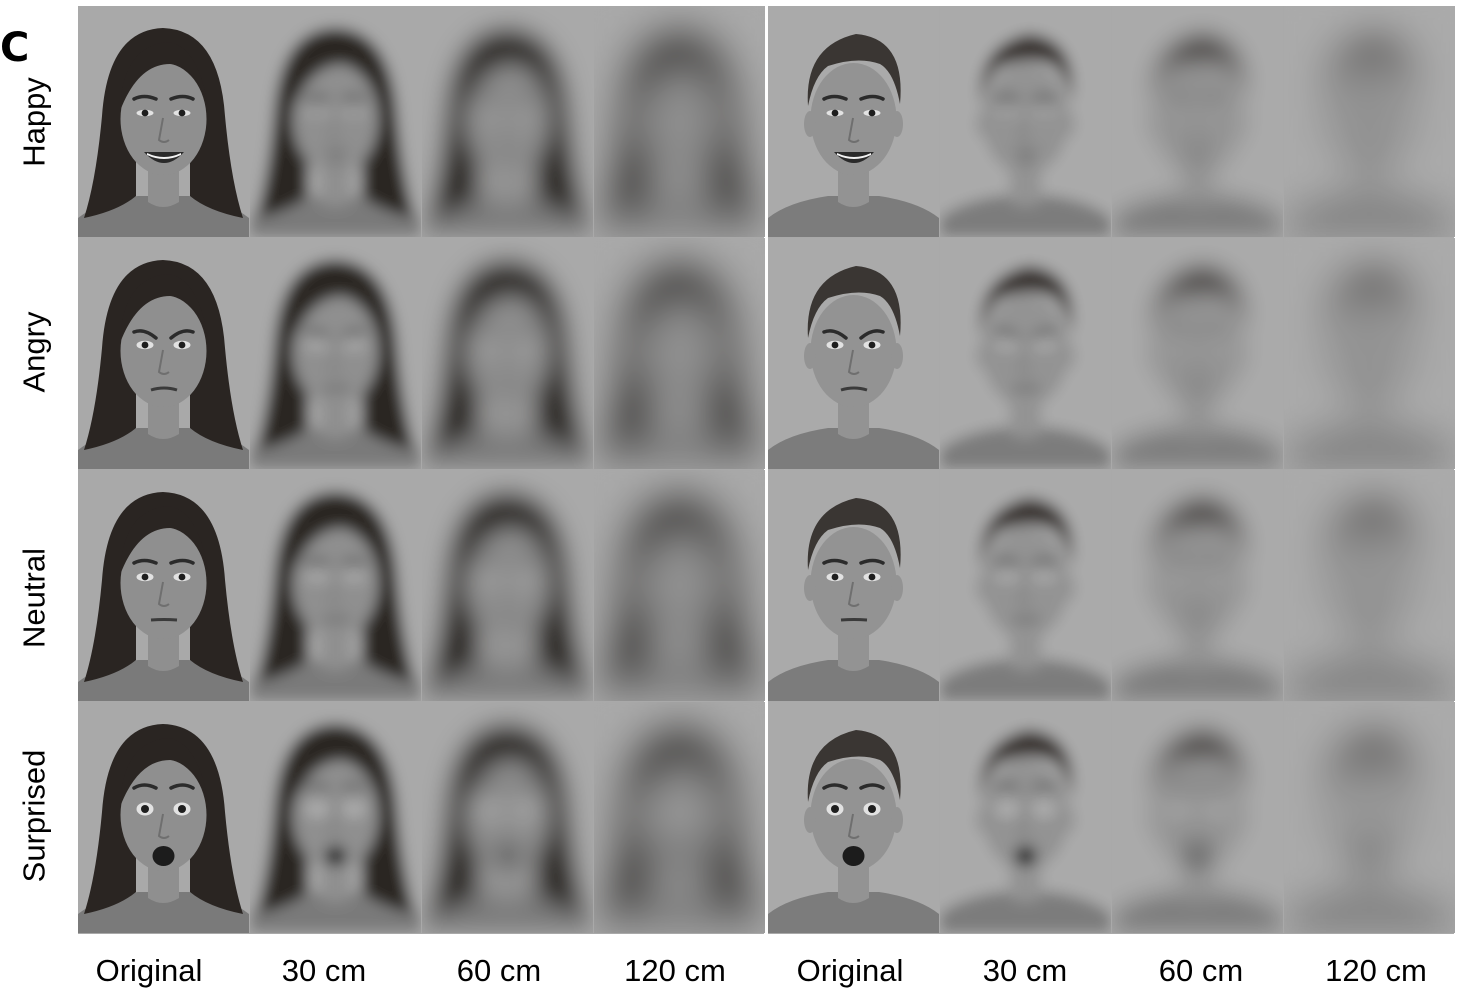 Image resolution: width=1460 pixels, height=992 pixels. I want to click on column-label-120cm-left: 120 cm, so click(675, 970).